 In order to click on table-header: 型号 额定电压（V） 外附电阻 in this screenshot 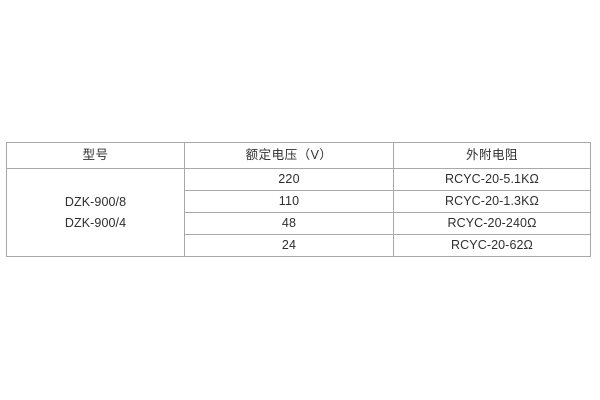, I will do `click(298, 155)`.